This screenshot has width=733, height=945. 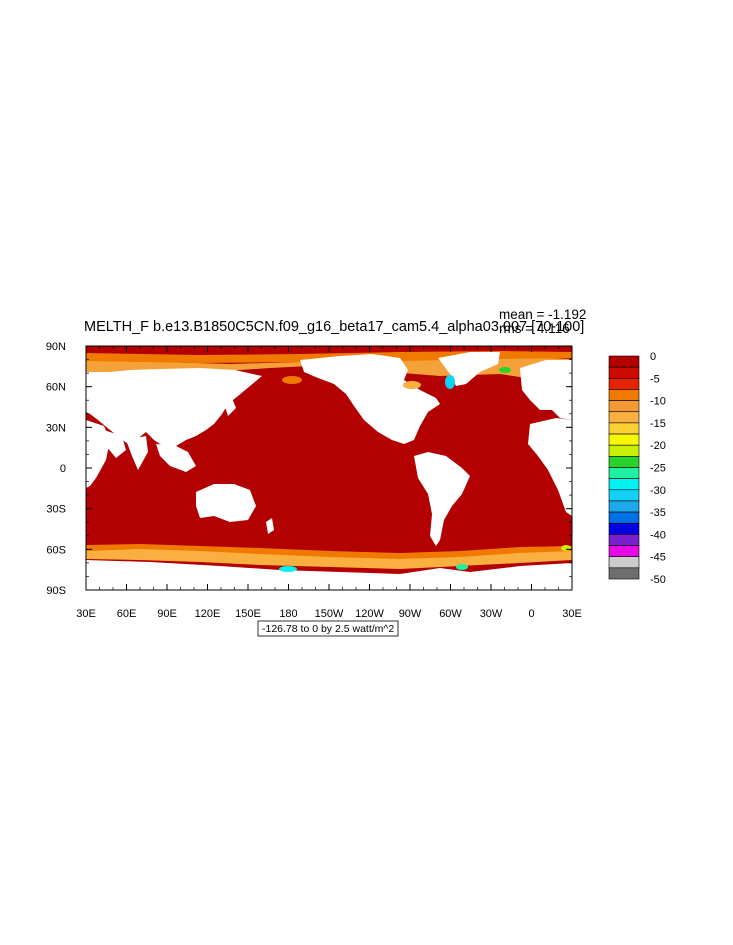 I want to click on colorbar-label: -25, so click(x=658, y=469).